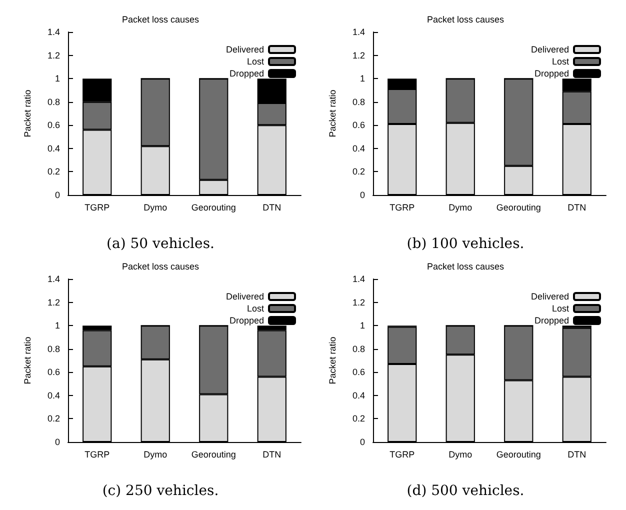 Image resolution: width=626 pixels, height=510 pixels. I want to click on text: (a) 50 vehicles., so click(160, 244).